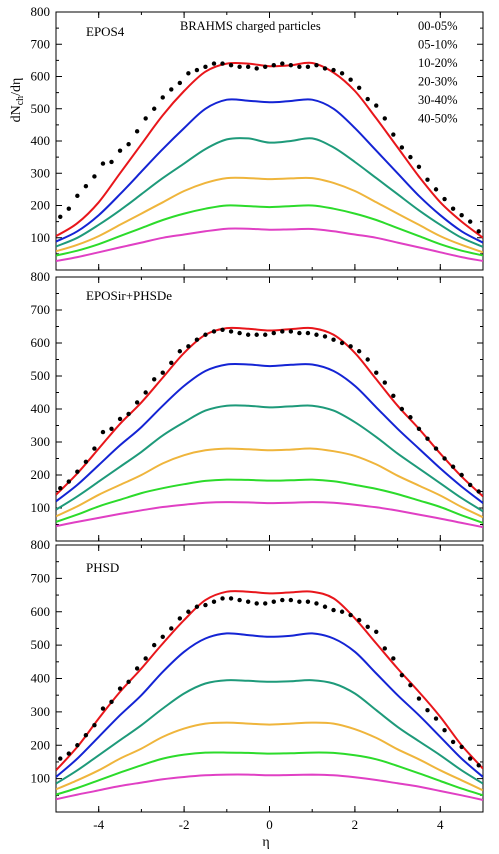  I want to click on panel-label-eposir-phsde: EPOSir+PHSDe, so click(129, 295).